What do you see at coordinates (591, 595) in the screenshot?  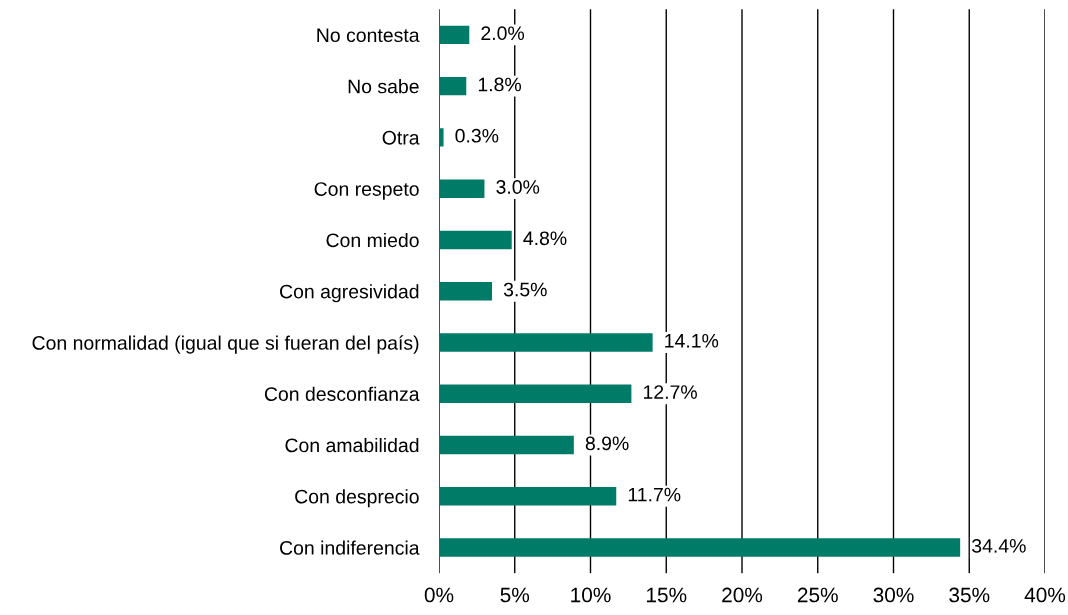 I see `x-tick-label: 10%` at bounding box center [591, 595].